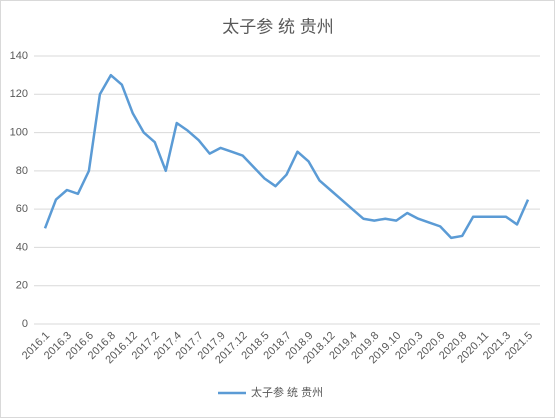  Describe the element at coordinates (19, 56) in the screenshot. I see `y-tick-label: 140` at that location.